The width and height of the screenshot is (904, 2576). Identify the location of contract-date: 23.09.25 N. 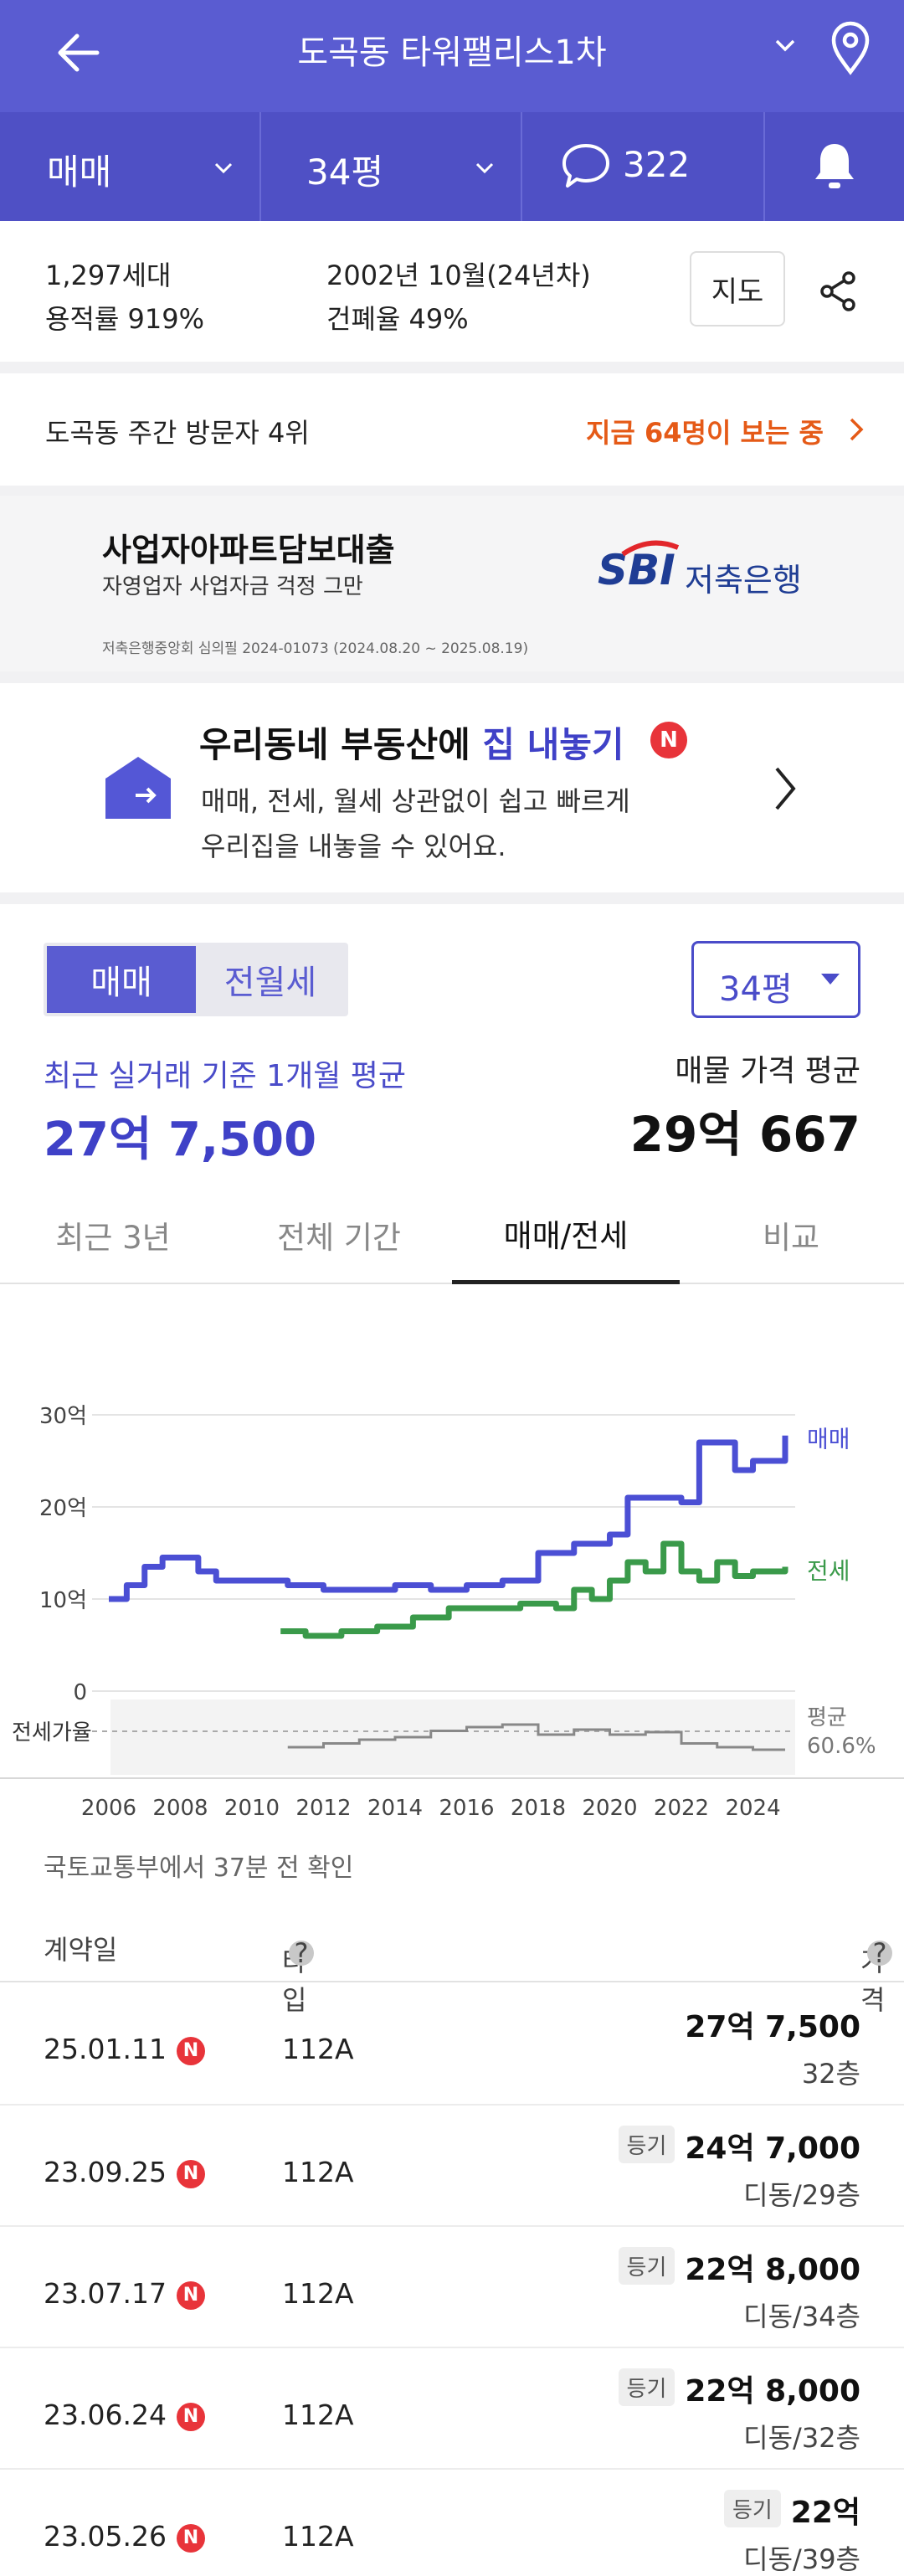
(124, 2172).